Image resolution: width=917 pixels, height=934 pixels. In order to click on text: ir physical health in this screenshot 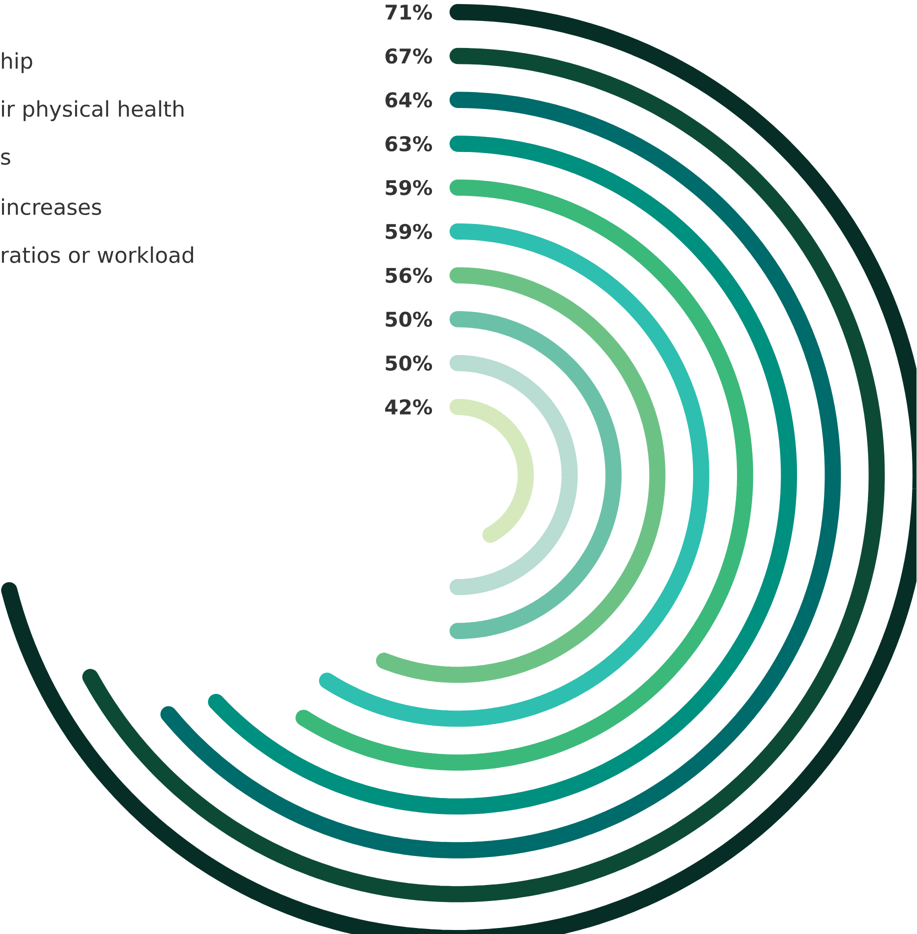, I will do `click(93, 111)`.